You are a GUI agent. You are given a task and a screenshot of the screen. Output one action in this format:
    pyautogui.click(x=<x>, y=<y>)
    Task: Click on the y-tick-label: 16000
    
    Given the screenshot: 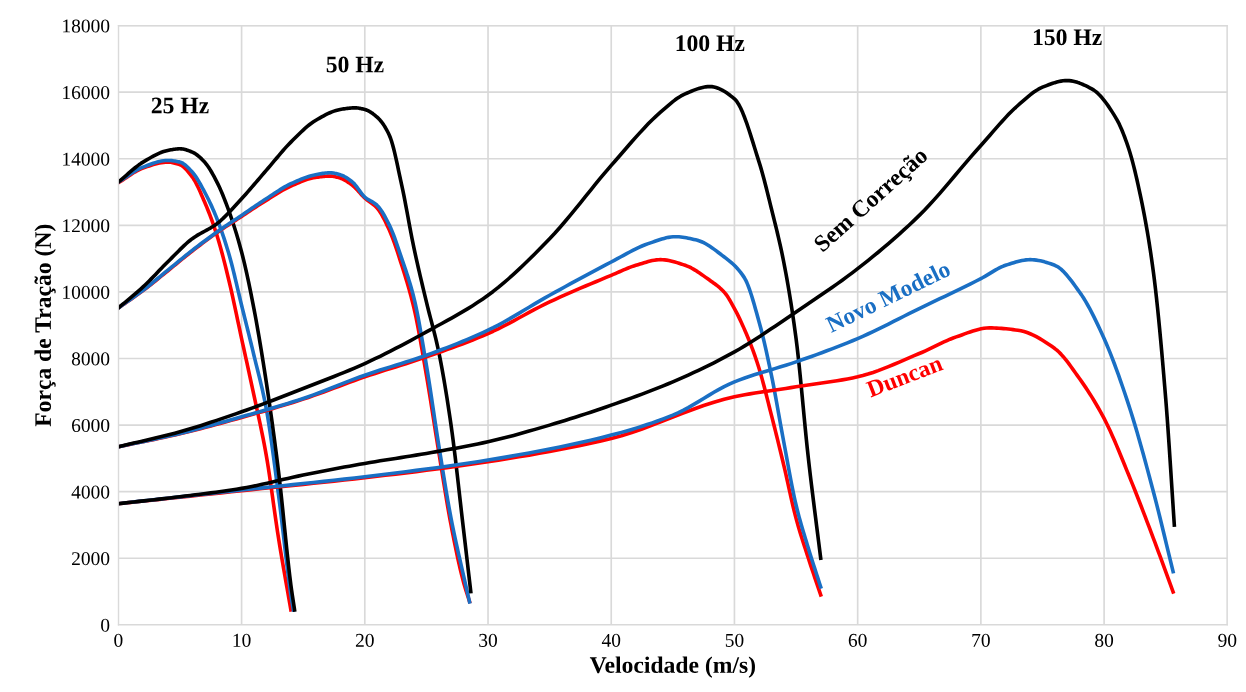 What is the action you would take?
    pyautogui.click(x=86, y=93)
    